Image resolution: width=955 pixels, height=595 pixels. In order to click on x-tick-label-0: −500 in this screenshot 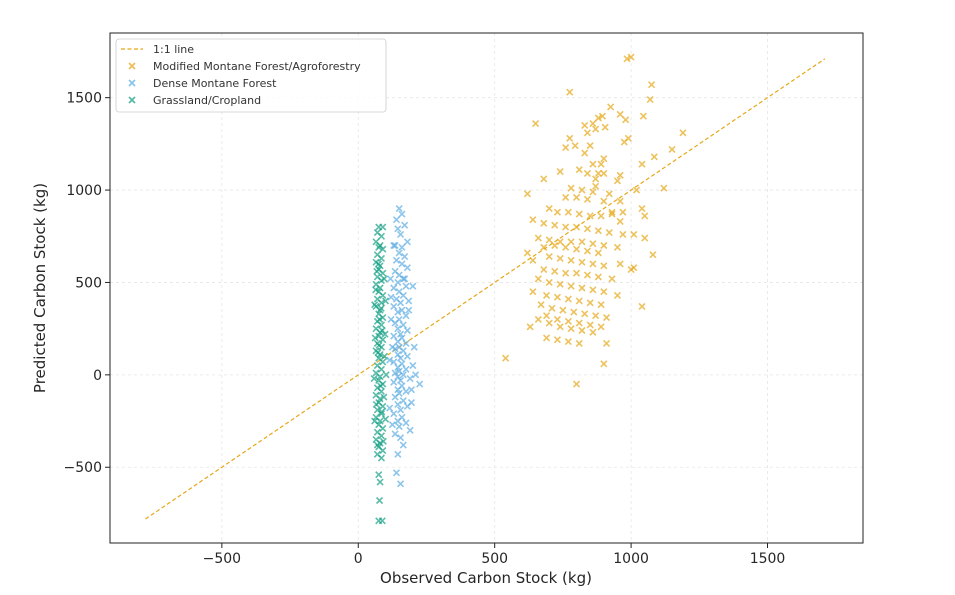, I will do `click(222, 559)`.